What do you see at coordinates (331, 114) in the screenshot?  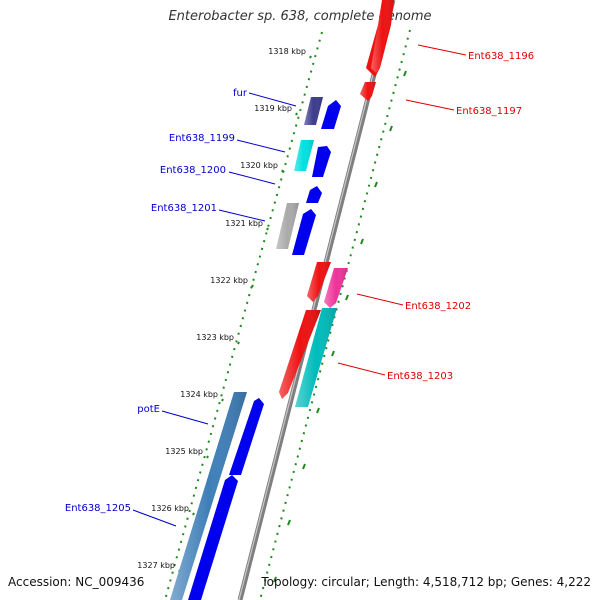 I see `gene-fur-forward` at bounding box center [331, 114].